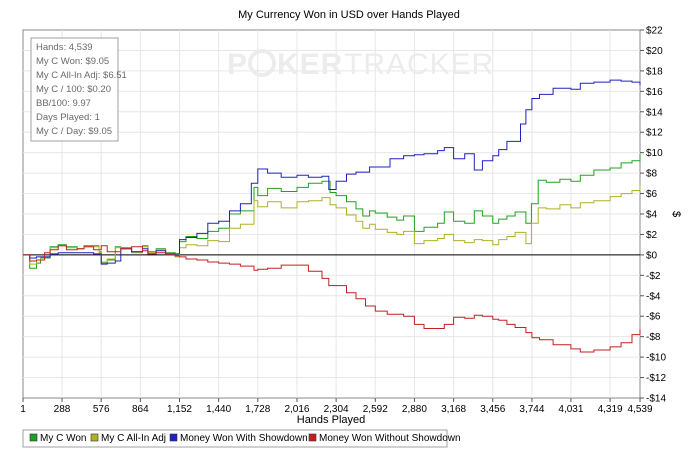 The image size is (700, 462). Describe the element at coordinates (492, 409) in the screenshot. I see `x-tick-label: 3,456` at that location.